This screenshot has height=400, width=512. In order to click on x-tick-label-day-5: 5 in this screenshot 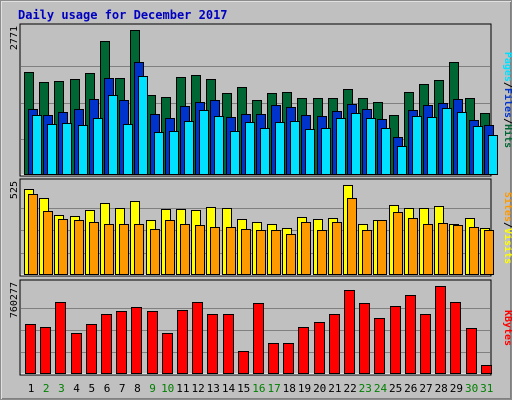, I will do `click(91, 388)`.